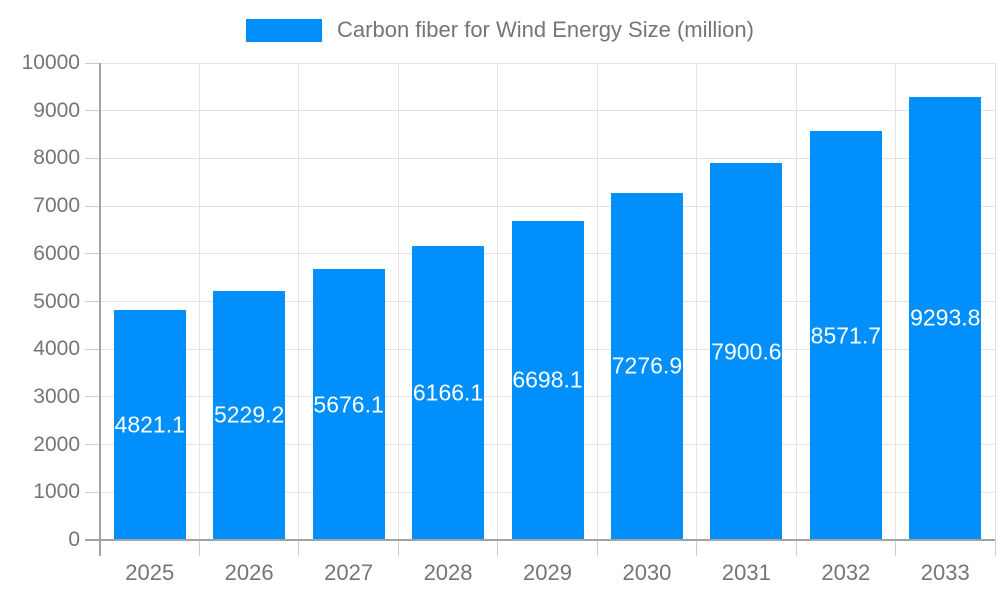 The height and width of the screenshot is (600, 1000). I want to click on bar-value-label: 5229.2, so click(249, 414).